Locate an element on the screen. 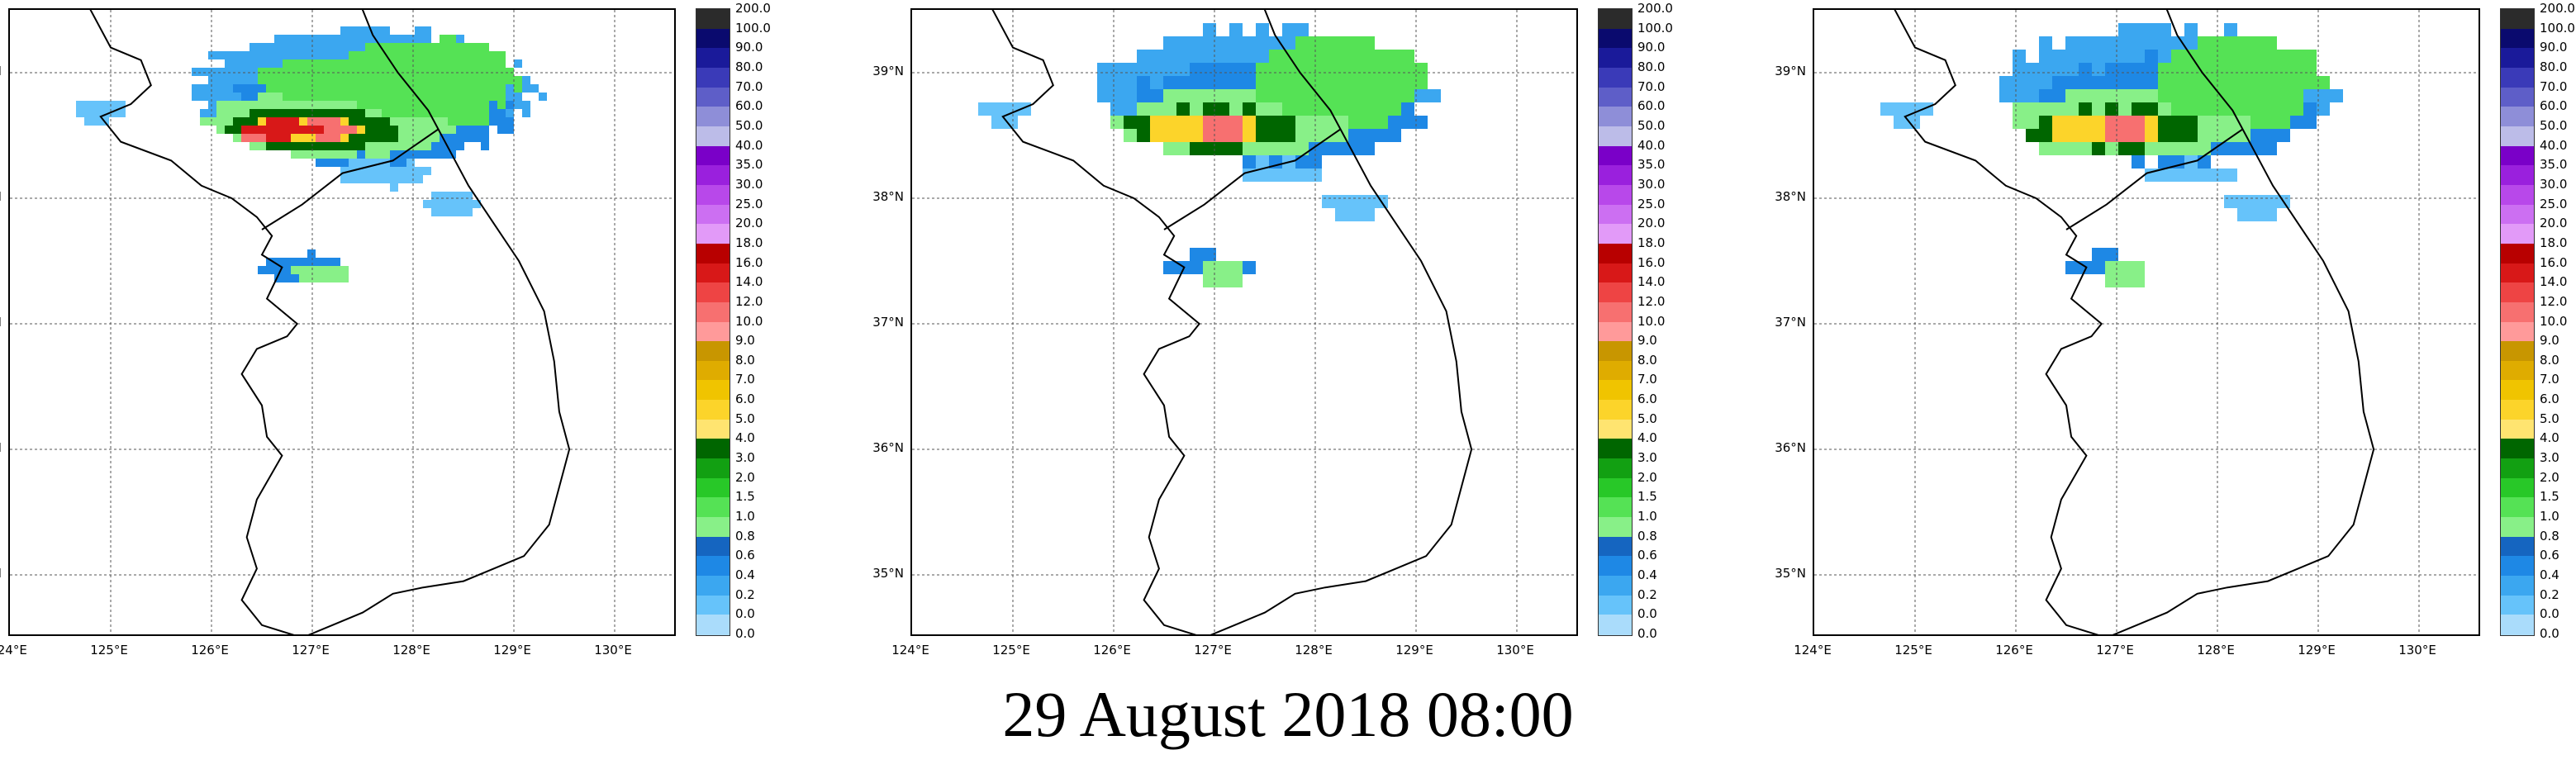 Image resolution: width=2576 pixels, height=769 pixels. colorbar-label: 40.0 is located at coordinates (1651, 145).